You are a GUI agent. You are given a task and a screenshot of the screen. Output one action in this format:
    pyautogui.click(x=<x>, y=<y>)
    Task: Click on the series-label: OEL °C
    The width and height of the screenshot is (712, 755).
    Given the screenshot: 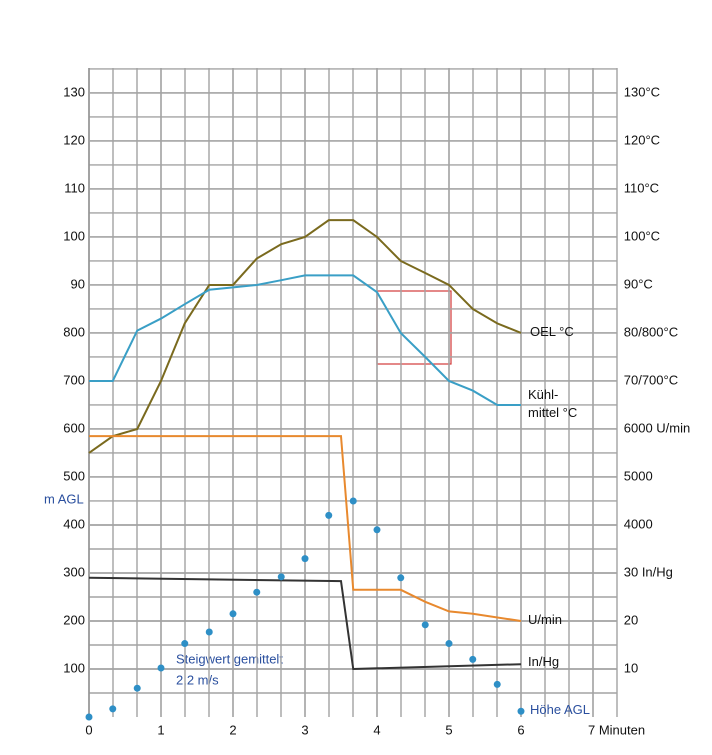 What is the action you would take?
    pyautogui.click(x=552, y=331)
    